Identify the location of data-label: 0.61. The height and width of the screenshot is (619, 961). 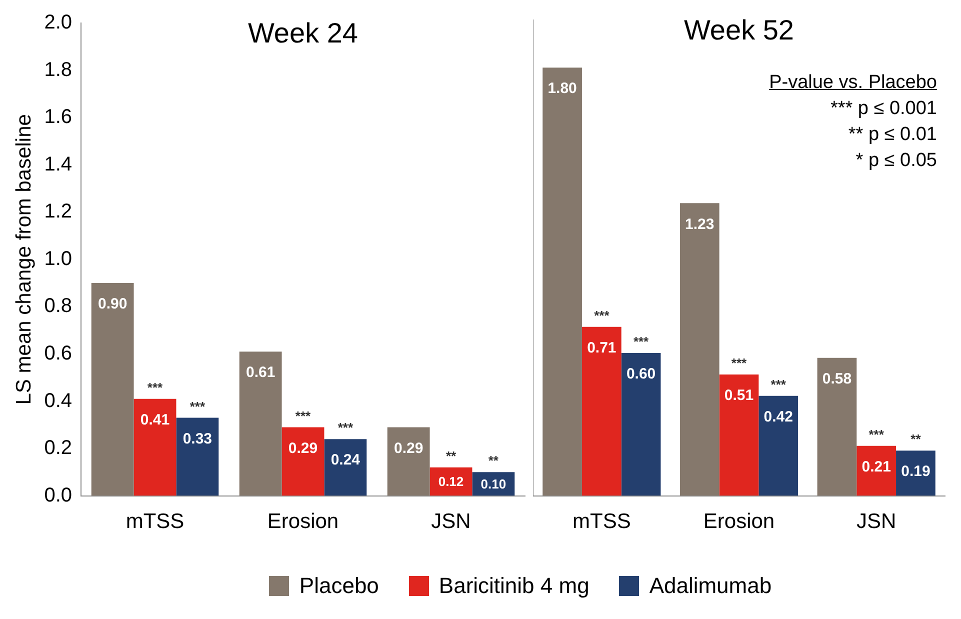
(261, 373).